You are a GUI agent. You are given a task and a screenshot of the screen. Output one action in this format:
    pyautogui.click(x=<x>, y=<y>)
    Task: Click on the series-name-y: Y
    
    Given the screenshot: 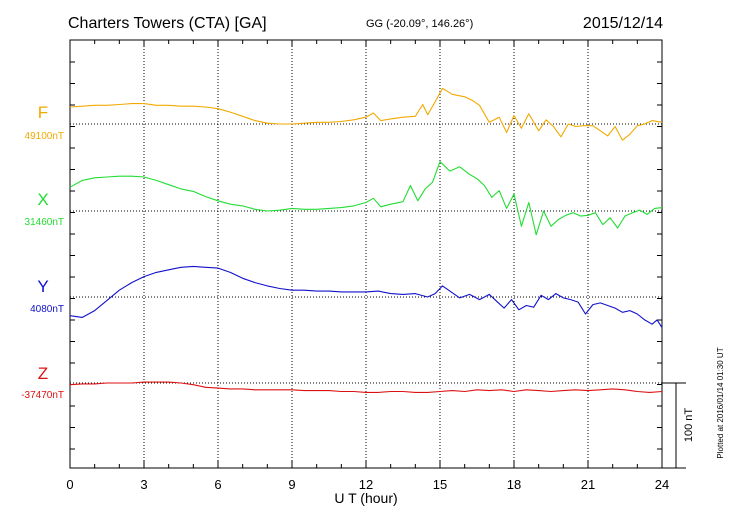 What is the action you would take?
    pyautogui.click(x=42, y=286)
    